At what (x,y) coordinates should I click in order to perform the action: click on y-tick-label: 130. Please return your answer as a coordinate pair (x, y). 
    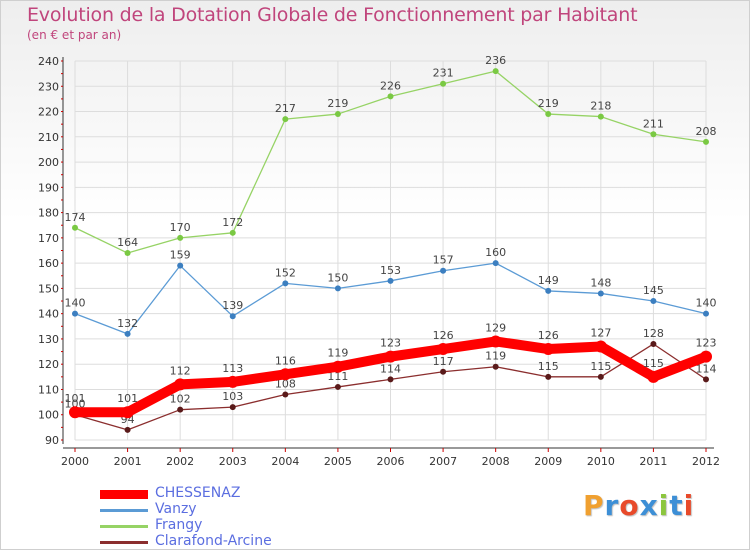
    Looking at the image, I should click on (48, 339).